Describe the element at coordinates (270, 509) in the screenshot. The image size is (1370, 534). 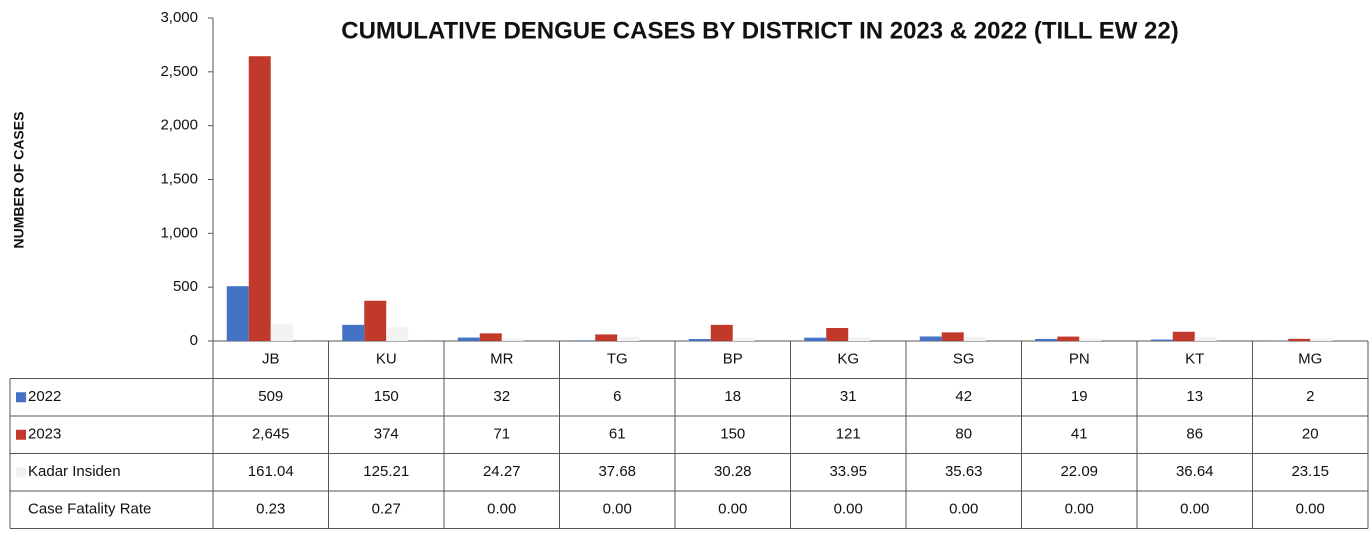
I see `table-cell: 0.23` at that location.